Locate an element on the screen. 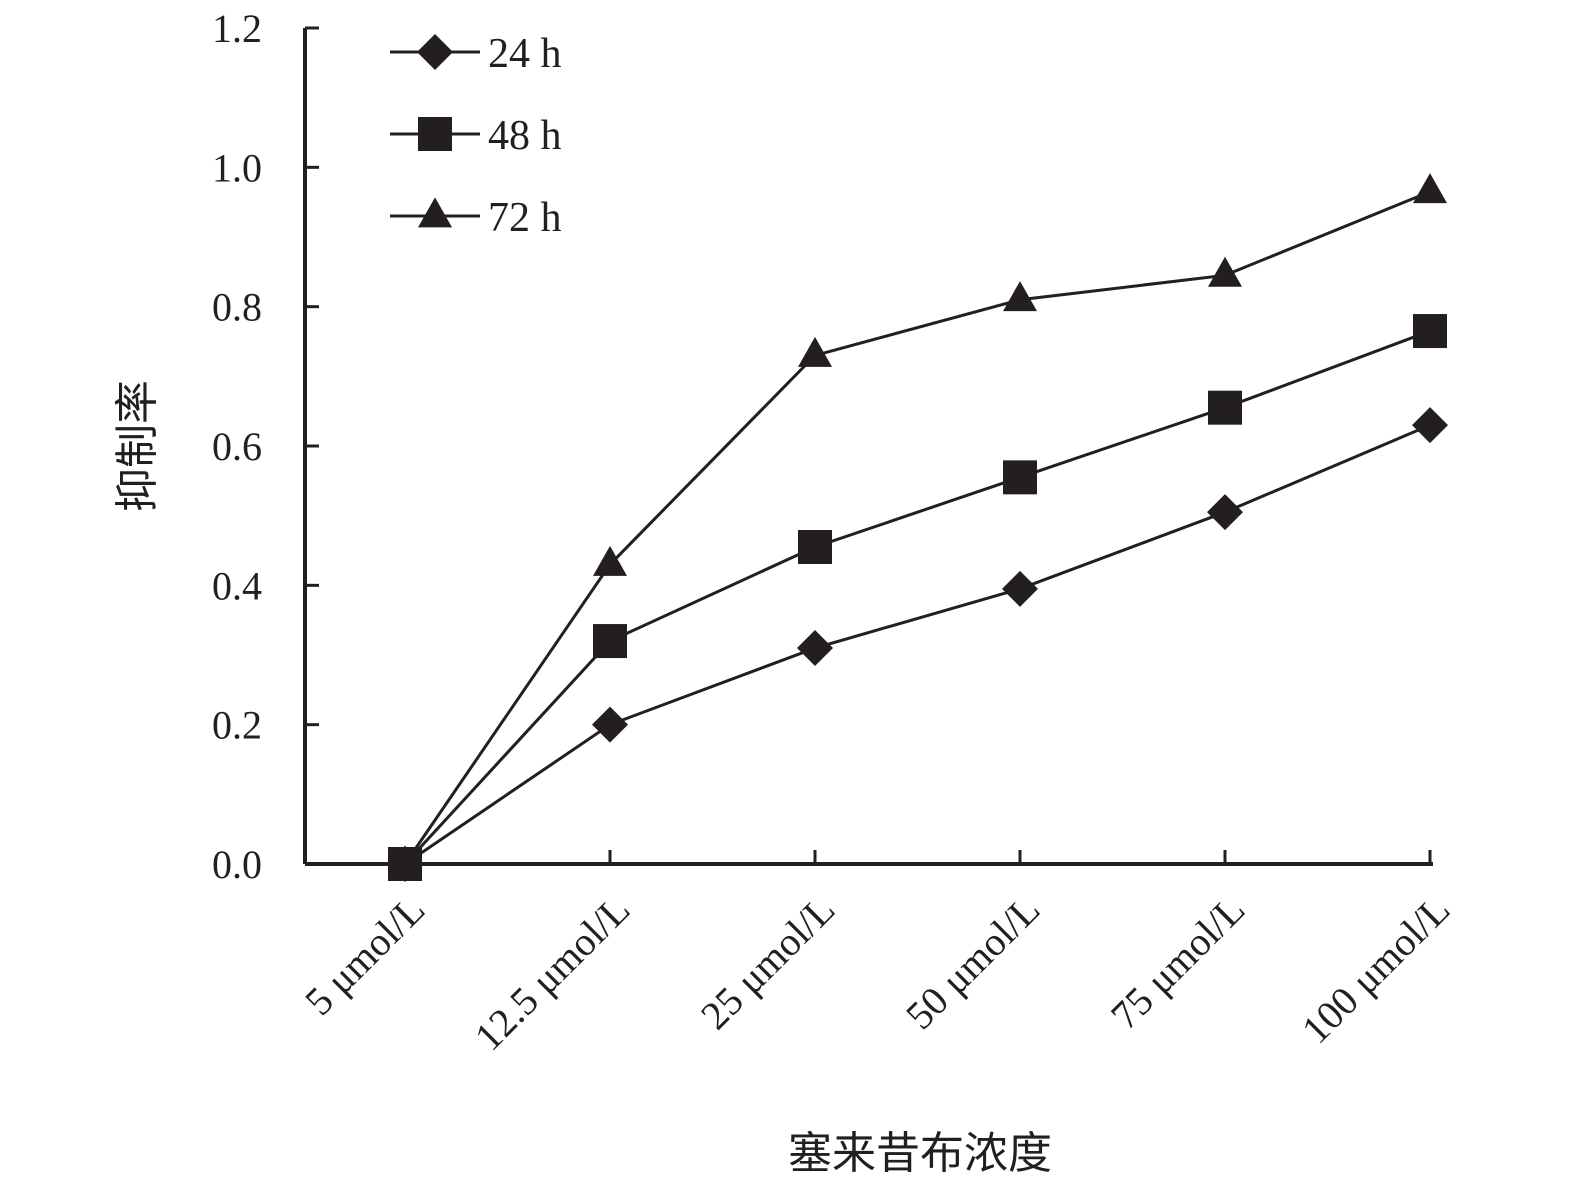  y-tick-label: 0.8 is located at coordinates (237, 307).